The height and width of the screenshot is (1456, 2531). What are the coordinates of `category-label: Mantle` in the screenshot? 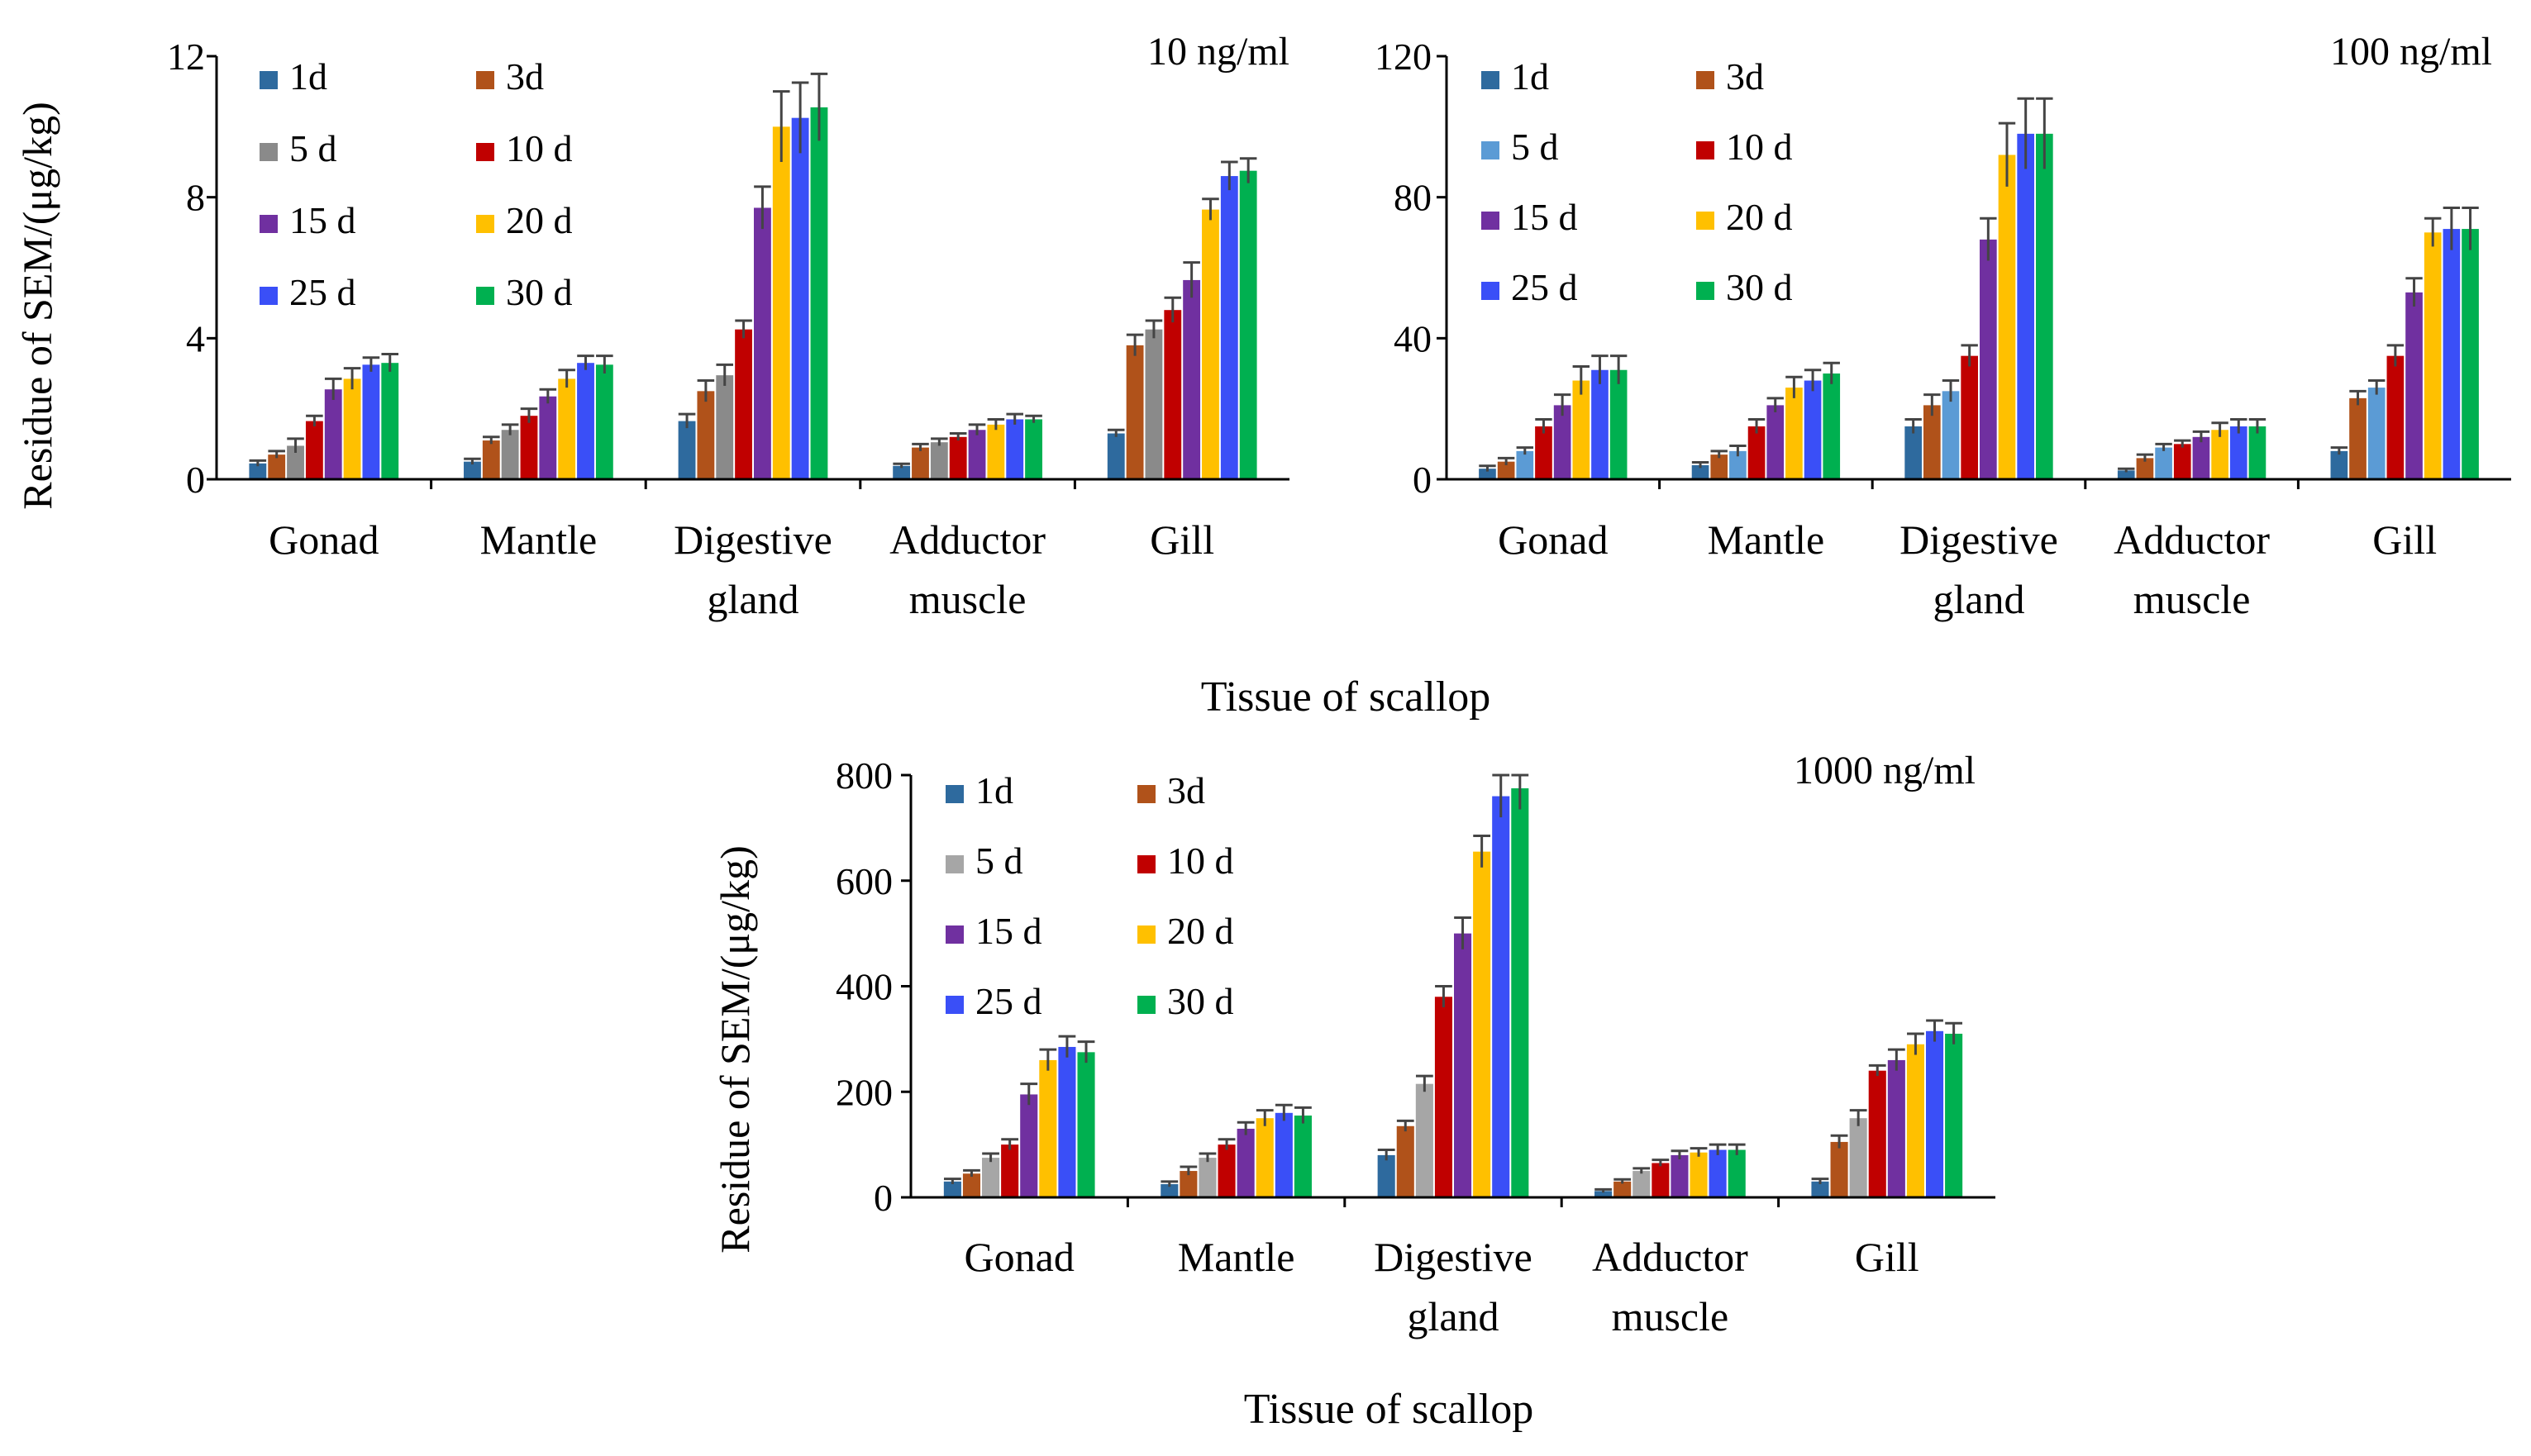 It's located at (1236, 1257).